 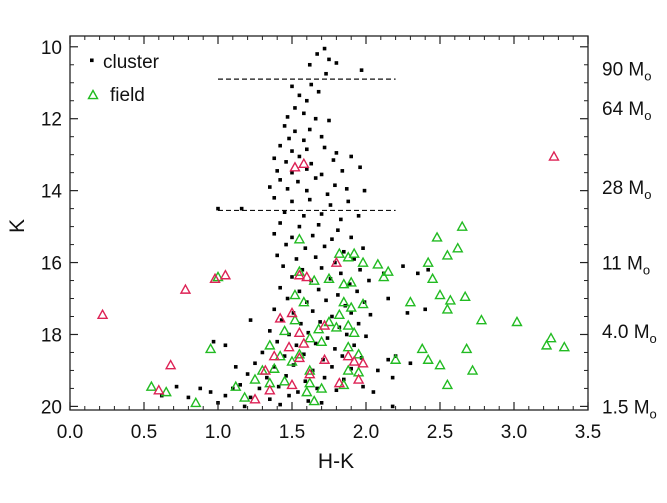 I want to click on legend-cluster-marker, so click(x=92, y=60).